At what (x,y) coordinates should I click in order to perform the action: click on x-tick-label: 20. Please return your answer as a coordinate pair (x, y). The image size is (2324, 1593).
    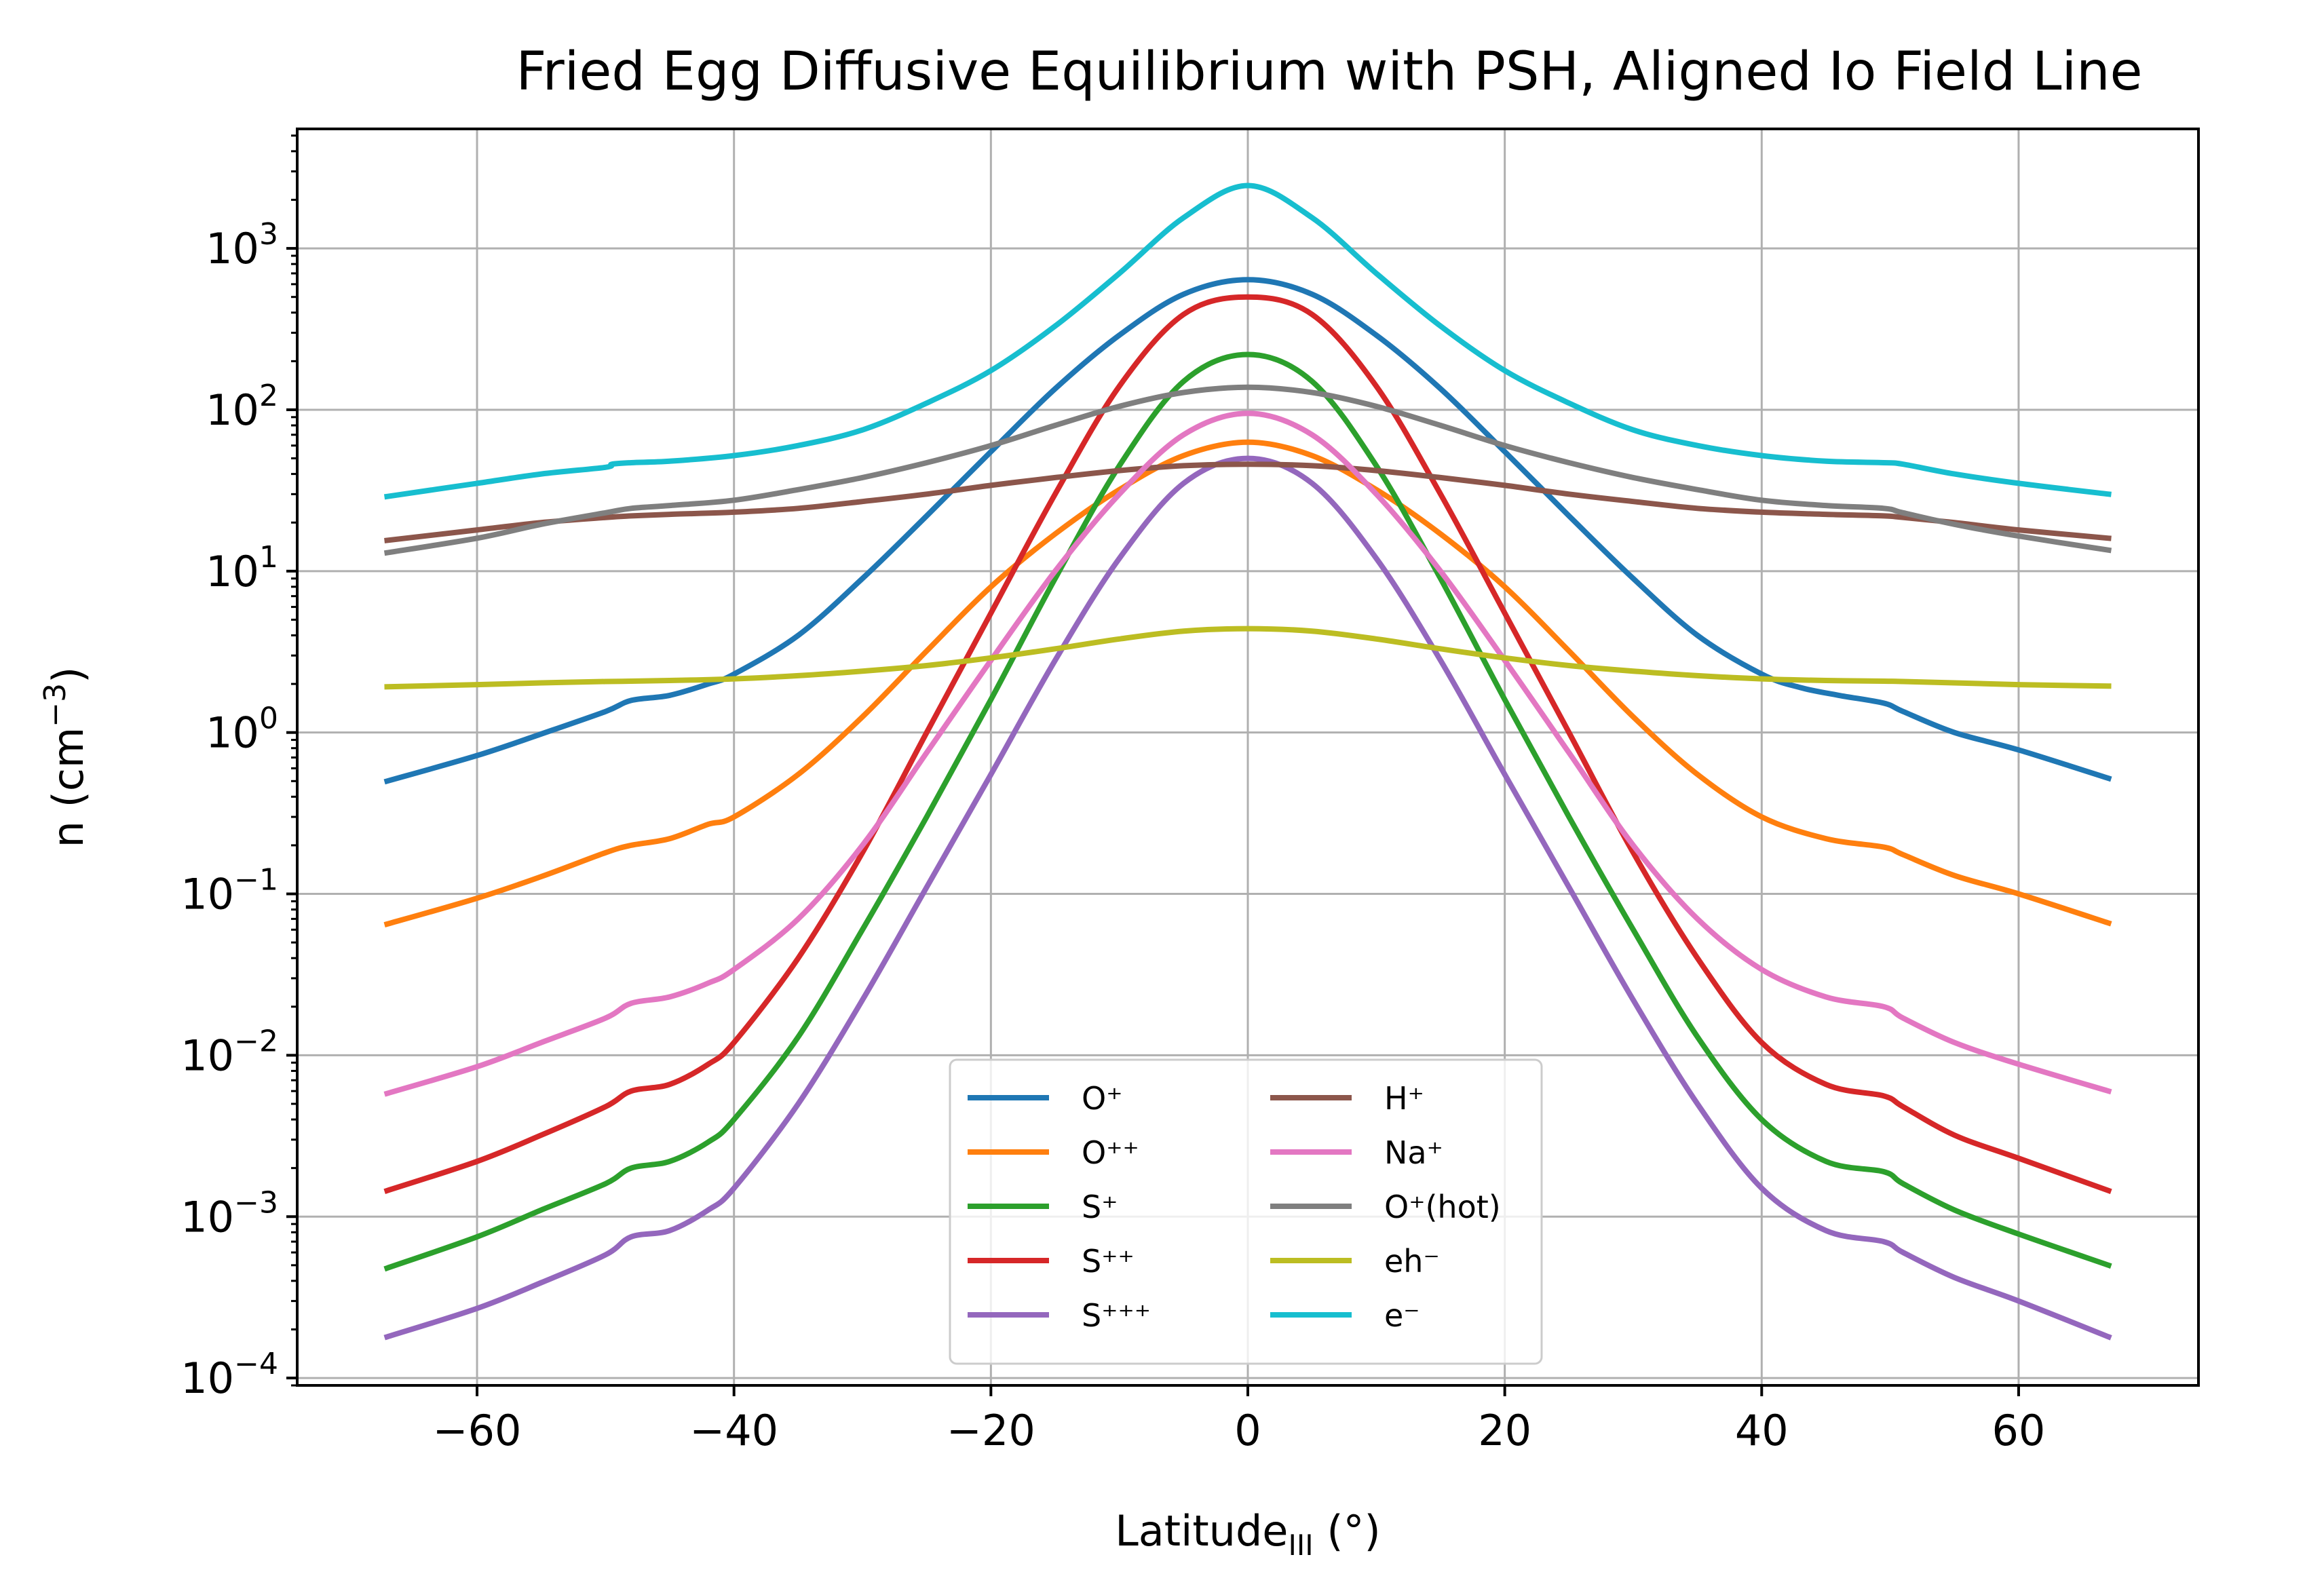
    Looking at the image, I should click on (1504, 1430).